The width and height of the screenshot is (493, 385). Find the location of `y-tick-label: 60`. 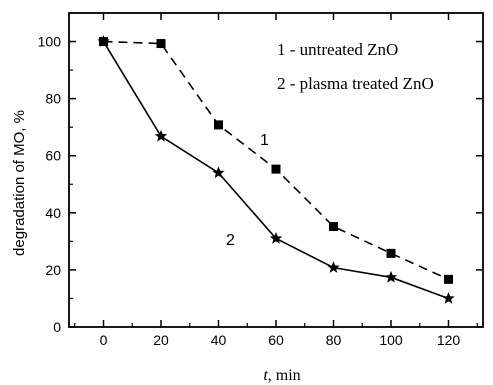

y-tick-label: 60 is located at coordinates (53, 156).